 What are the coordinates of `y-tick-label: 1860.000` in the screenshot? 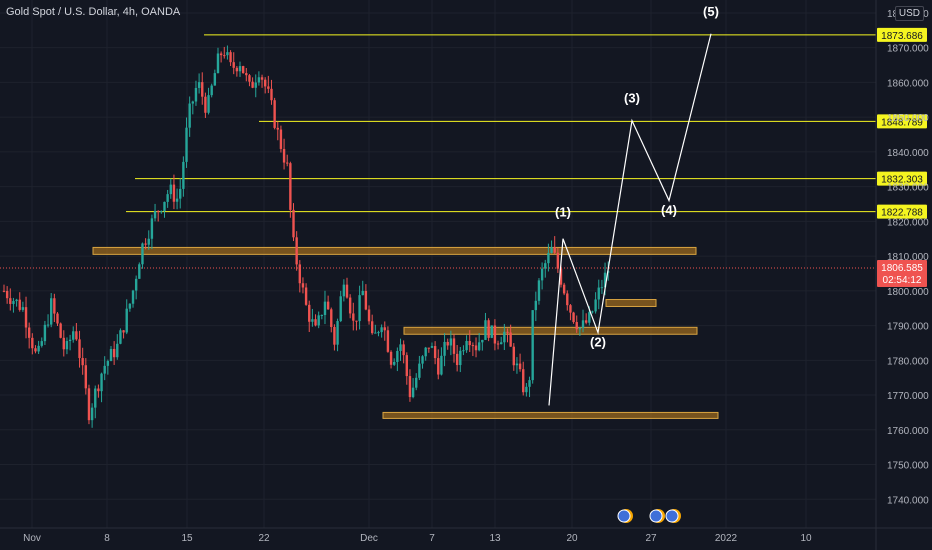 It's located at (908, 83).